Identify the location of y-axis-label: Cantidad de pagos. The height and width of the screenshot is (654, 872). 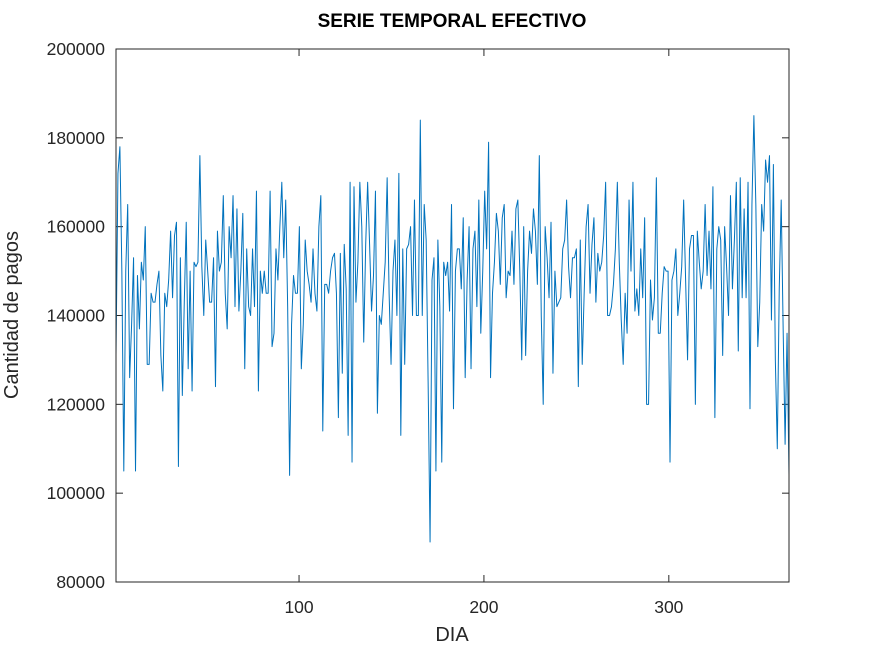
(12, 315).